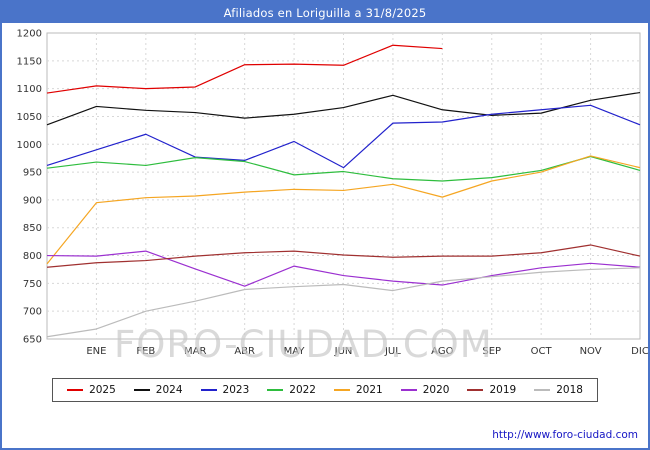 Image resolution: width=650 pixels, height=450 pixels. I want to click on y-tick-label: 800, so click(32, 256).